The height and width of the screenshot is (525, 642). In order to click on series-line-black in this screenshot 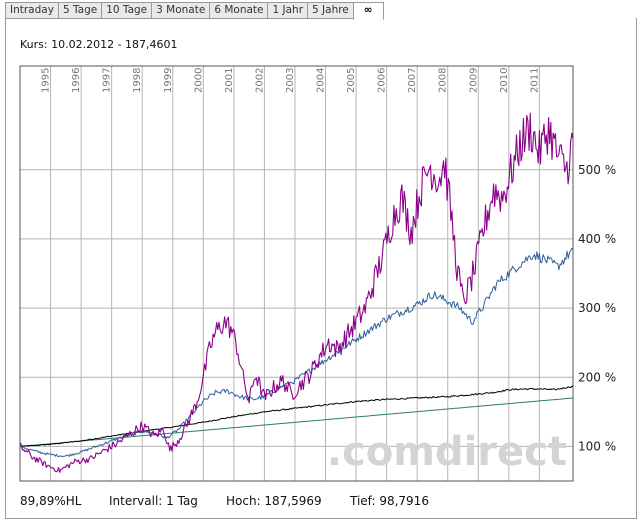, I will do `click(296, 416)`.